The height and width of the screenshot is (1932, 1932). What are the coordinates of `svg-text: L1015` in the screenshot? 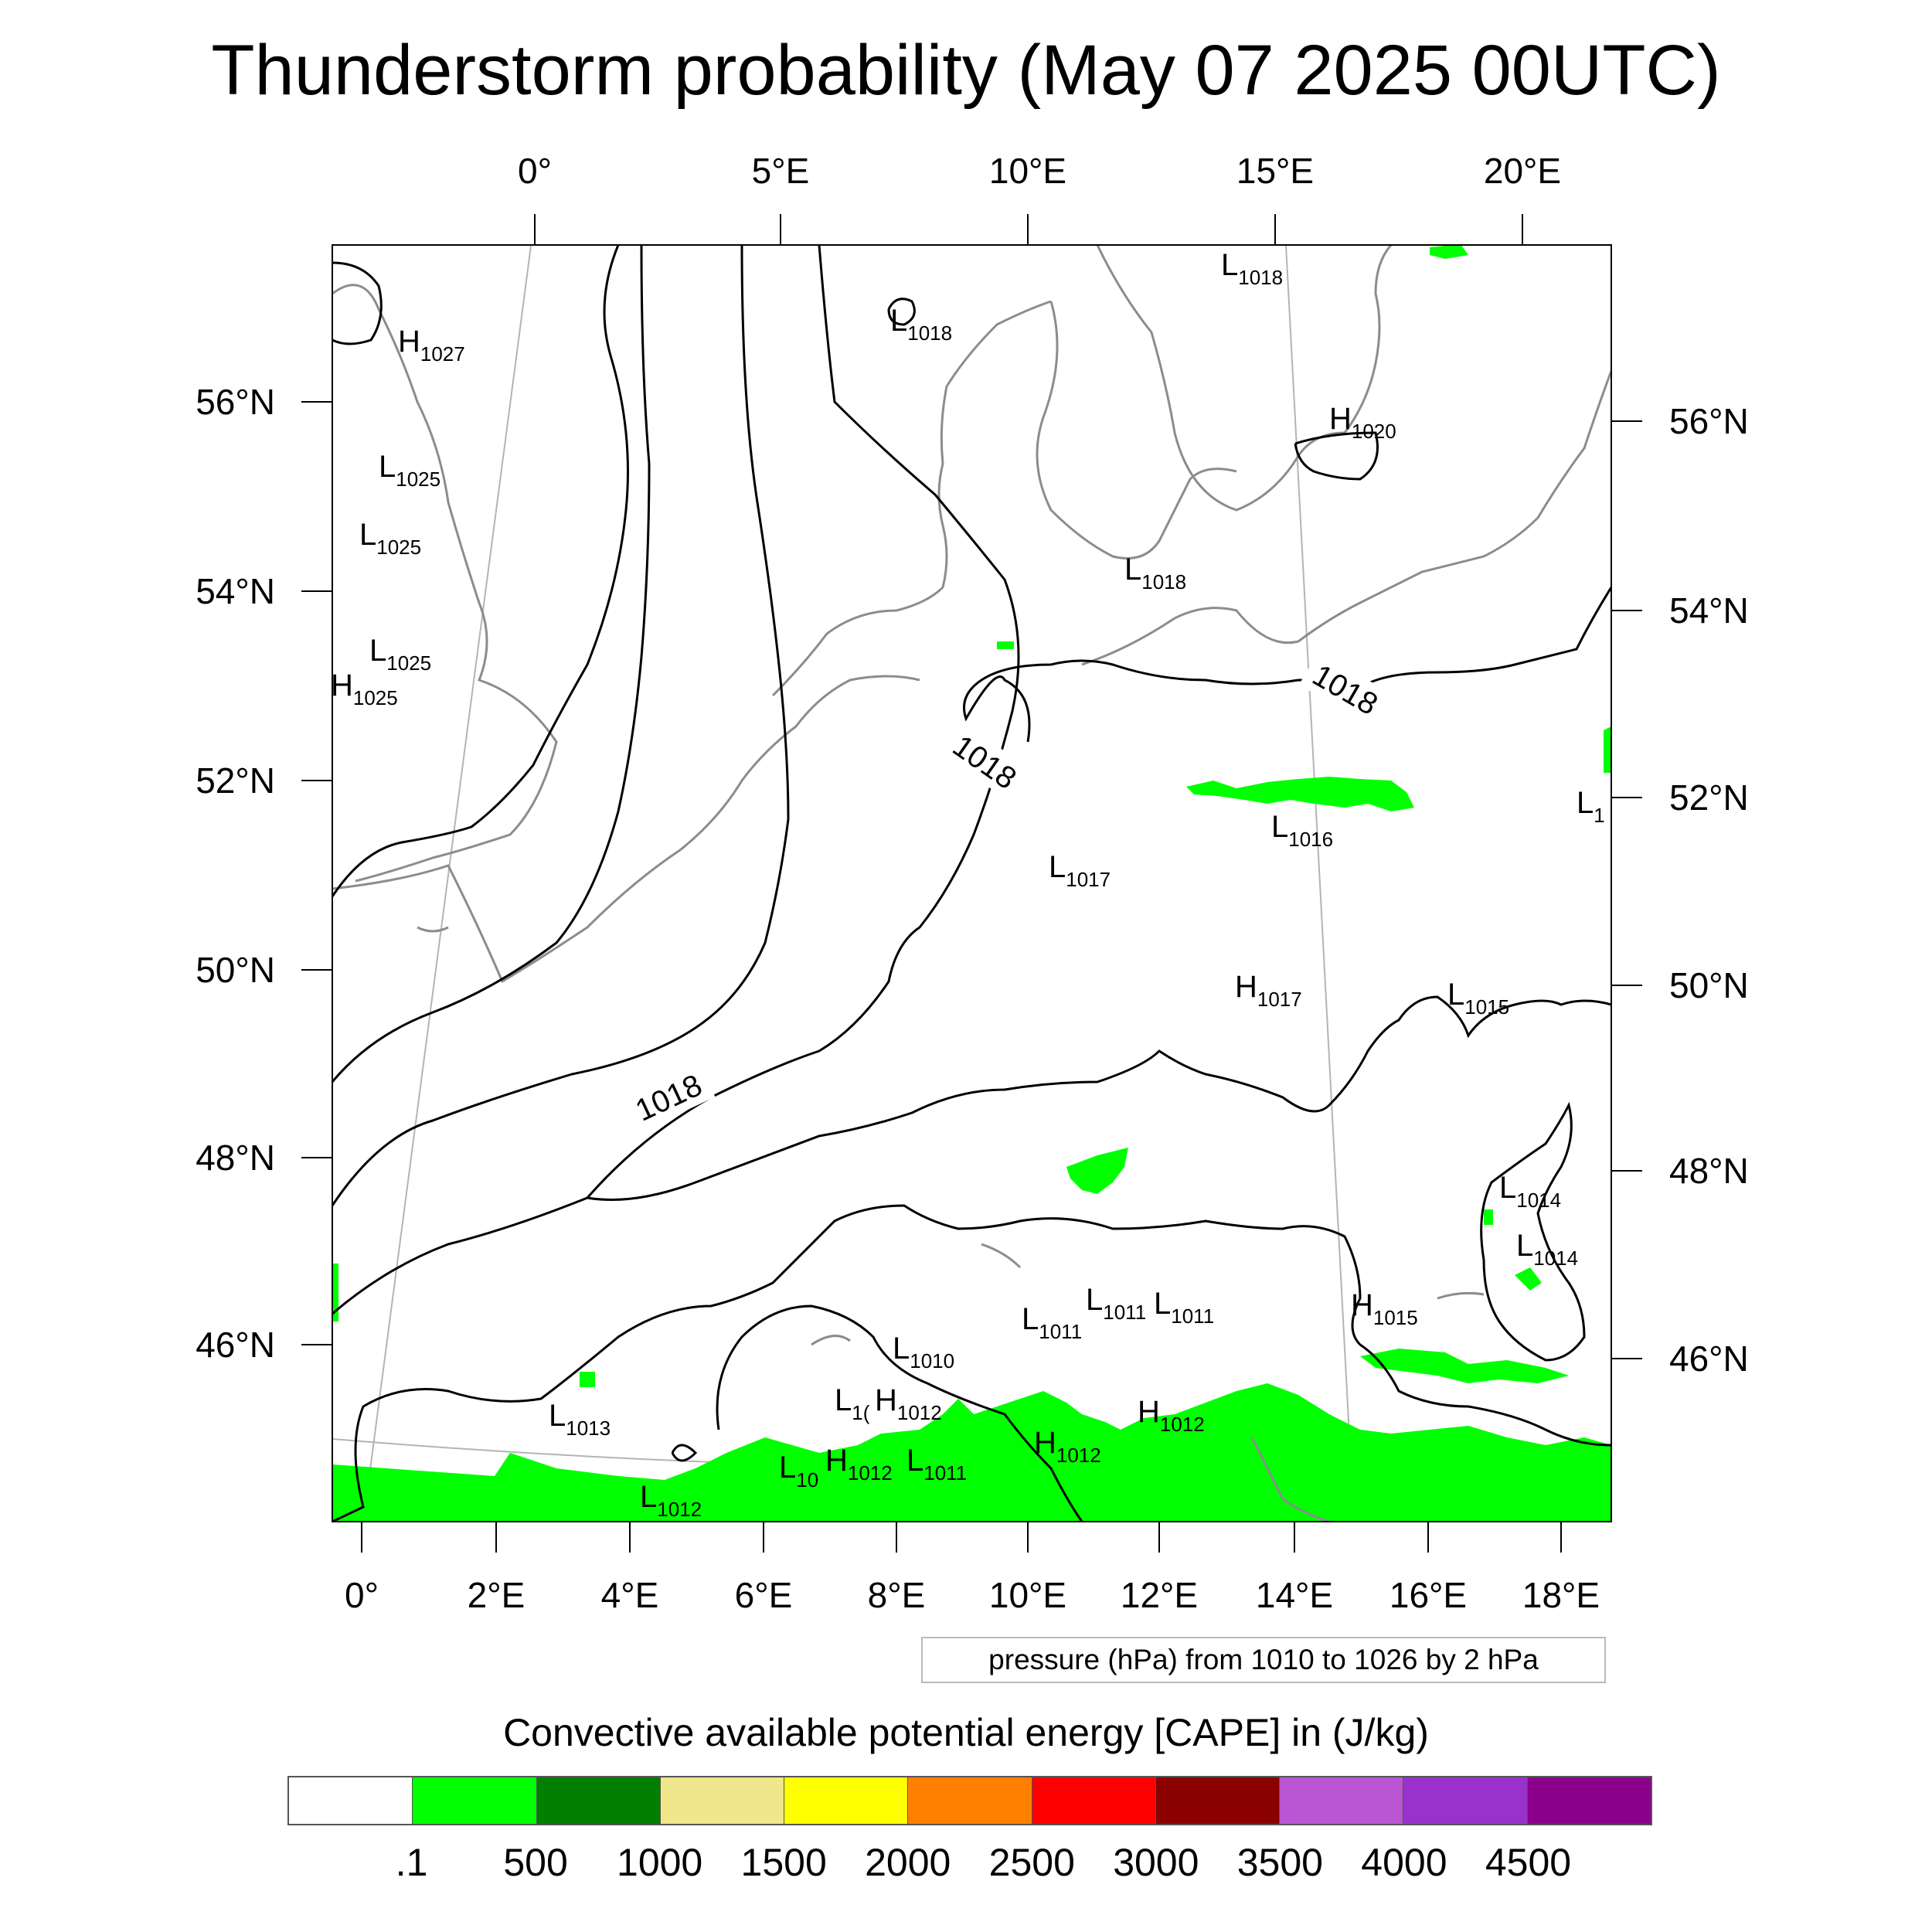 It's located at (1478, 999).